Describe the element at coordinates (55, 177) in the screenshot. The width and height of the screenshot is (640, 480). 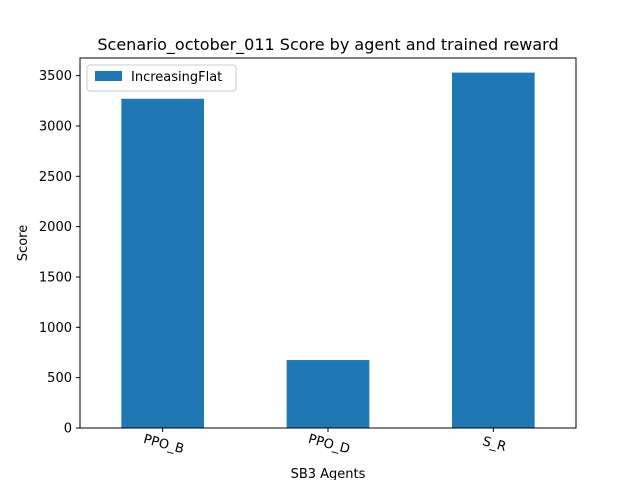
I see `y-tick-label: 2500` at that location.